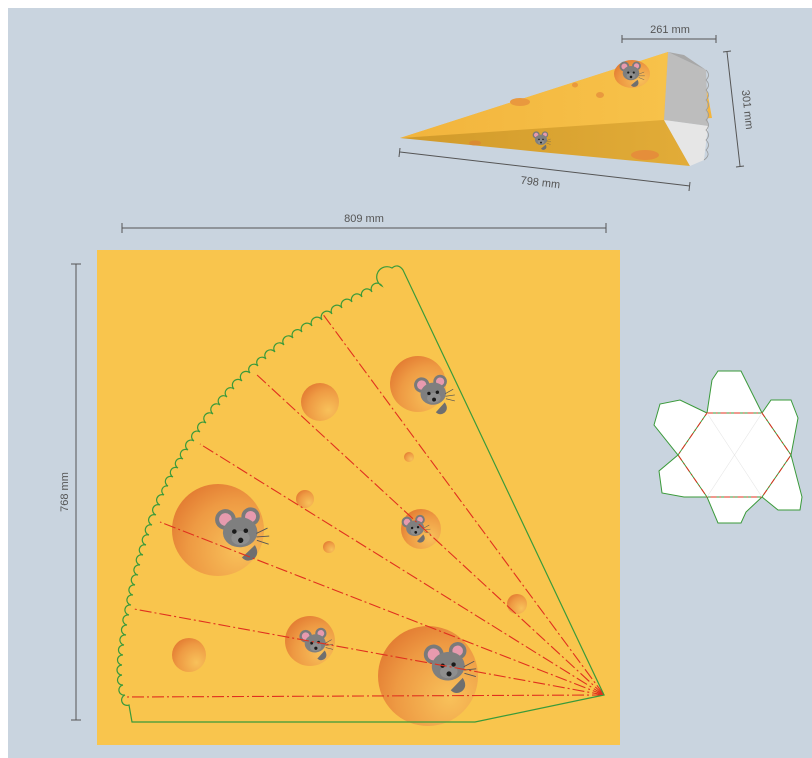  I want to click on dimension-top-length: 798 mm, so click(544, 169).